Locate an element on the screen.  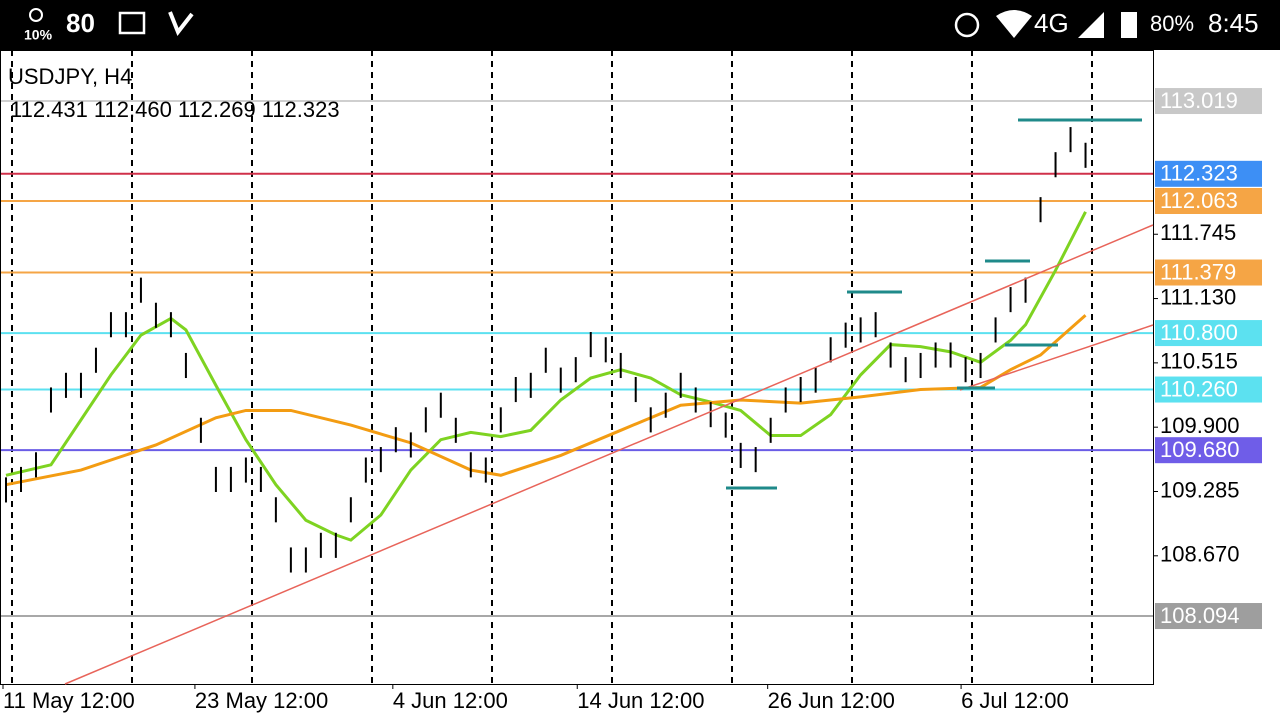
clock: 8:45 is located at coordinates (1233, 23).